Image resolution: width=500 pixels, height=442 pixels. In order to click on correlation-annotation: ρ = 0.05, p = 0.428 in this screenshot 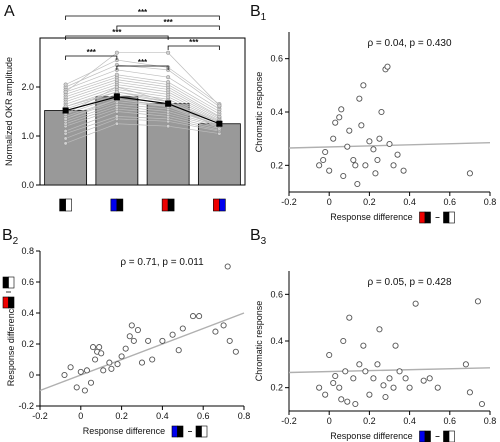, I will do `click(409, 282)`.